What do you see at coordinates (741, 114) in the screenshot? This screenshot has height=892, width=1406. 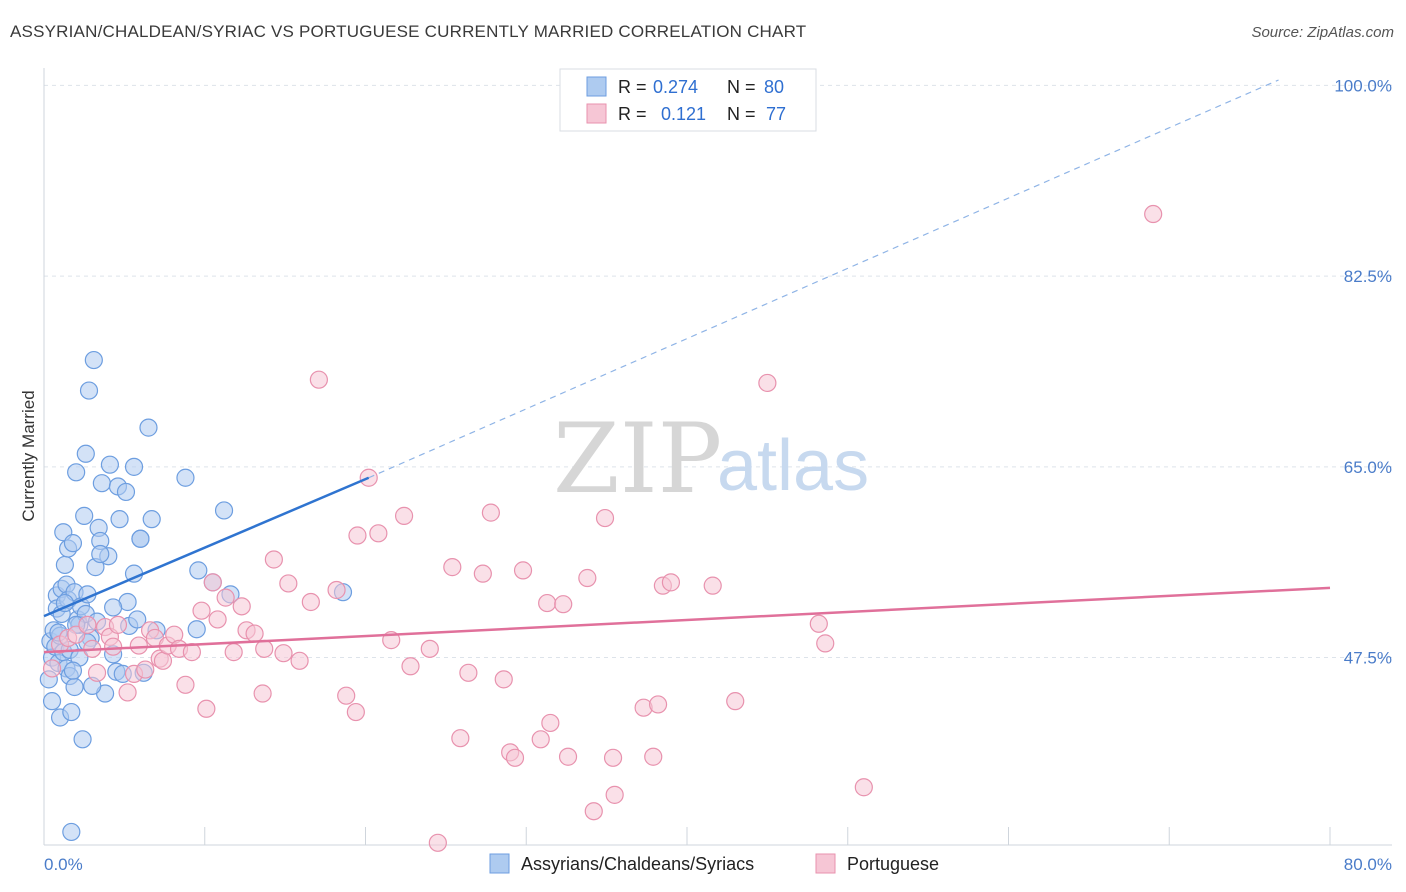 I see `legend-n-label-2: N =` at bounding box center [741, 114].